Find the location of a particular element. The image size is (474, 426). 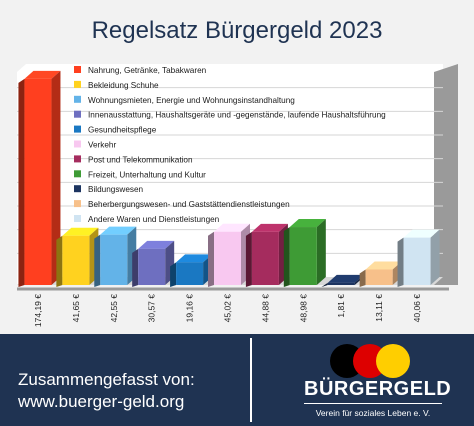

bar-value-label: 44,88 € is located at coordinates (265, 308).